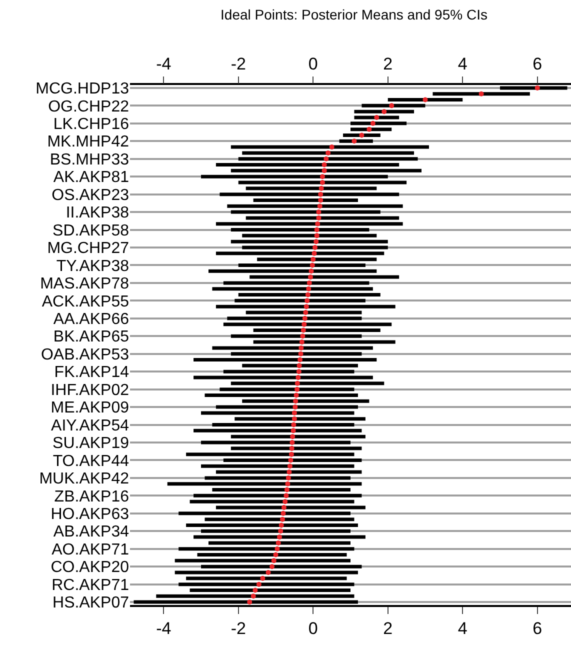  What do you see at coordinates (93, 266) in the screenshot?
I see `y-tick-label: TY.AKP38` at bounding box center [93, 266].